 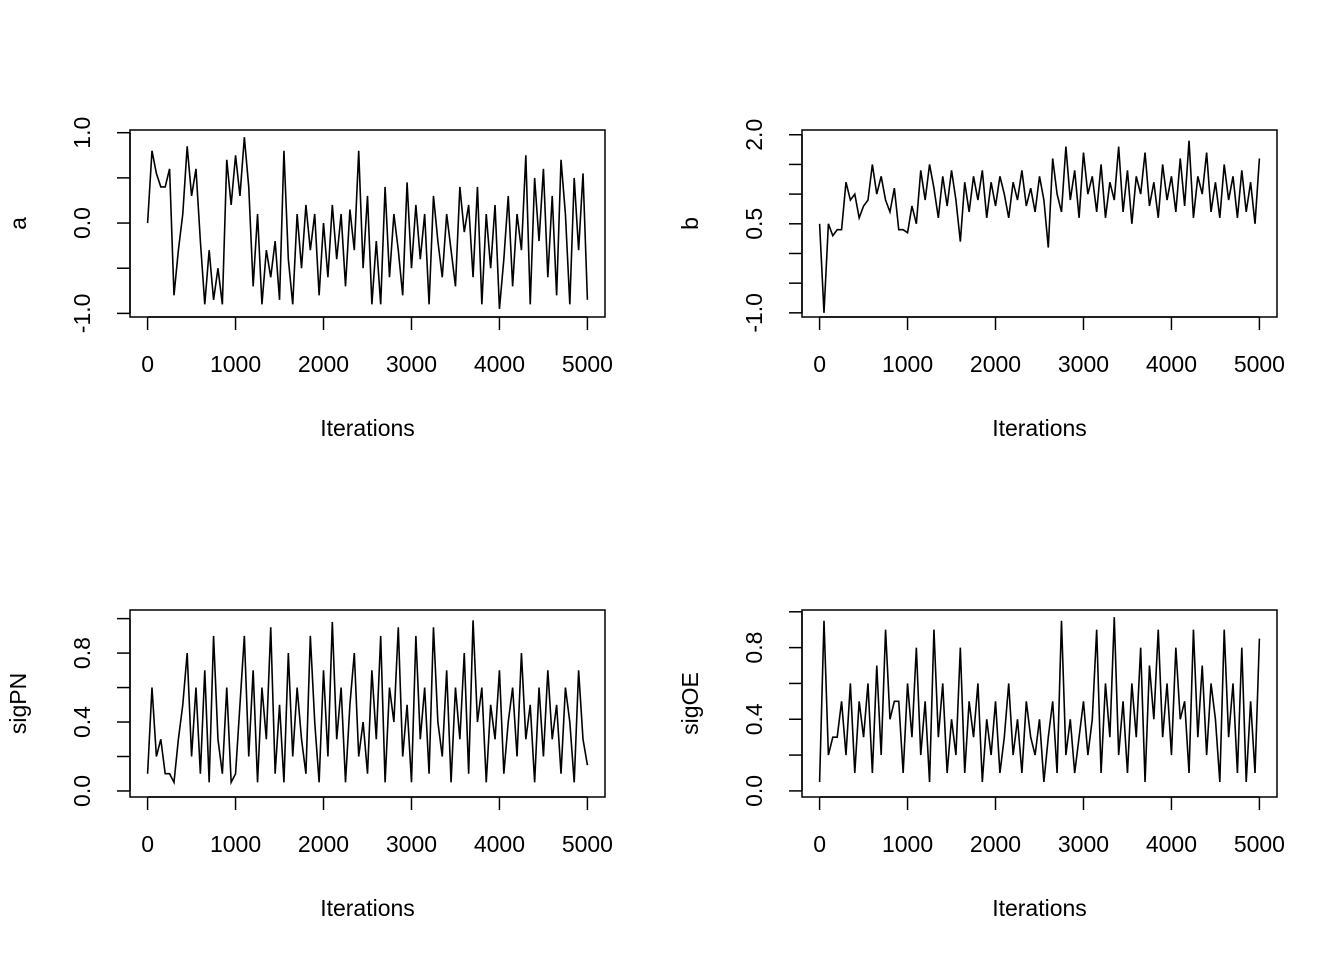 What do you see at coordinates (82, 133) in the screenshot?
I see `y-tick-label: 1.0` at bounding box center [82, 133].